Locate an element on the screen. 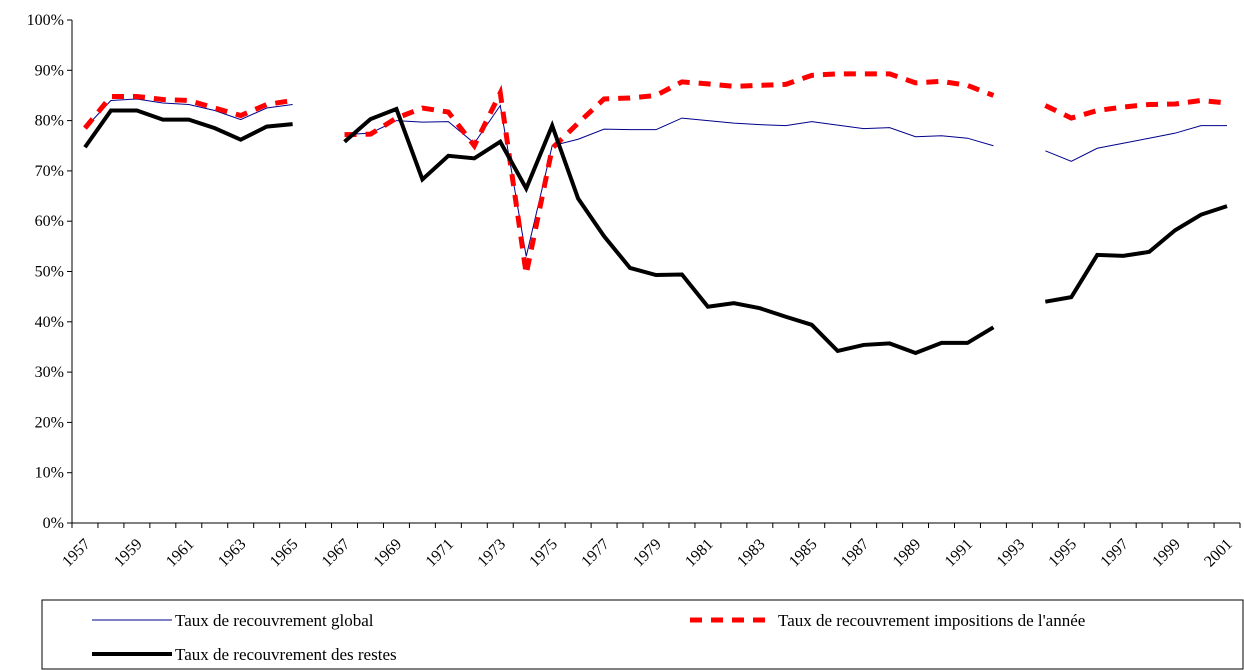  x-tick-label: 1987 is located at coordinates (855, 553).